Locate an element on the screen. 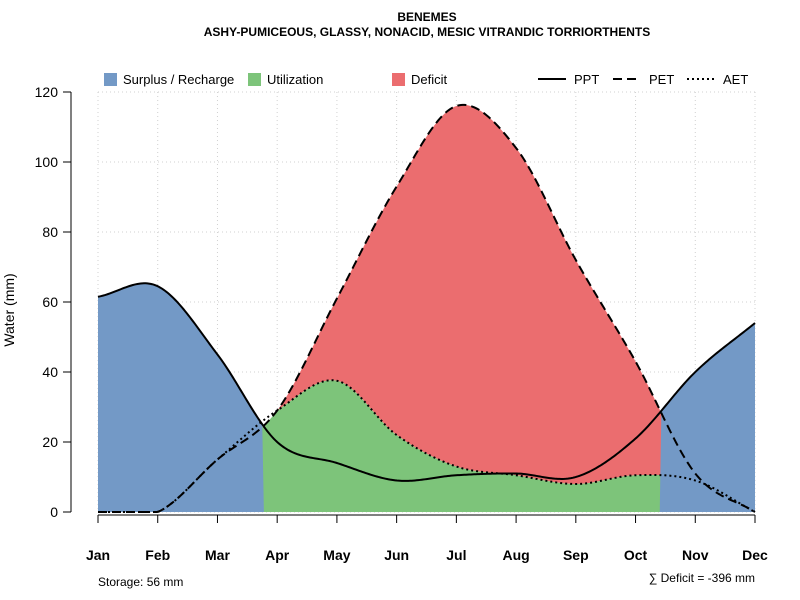  x-tick-label: Feb is located at coordinates (157, 555).